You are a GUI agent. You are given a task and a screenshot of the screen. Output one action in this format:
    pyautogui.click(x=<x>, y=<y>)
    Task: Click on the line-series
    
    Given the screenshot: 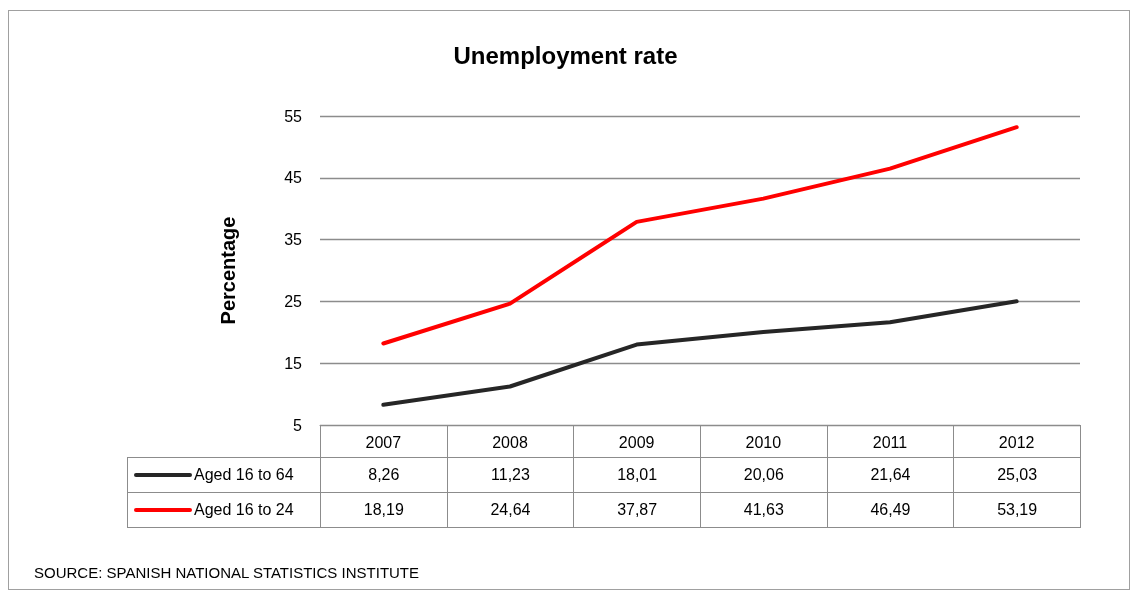 What is the action you would take?
    pyautogui.click(x=700, y=353)
    